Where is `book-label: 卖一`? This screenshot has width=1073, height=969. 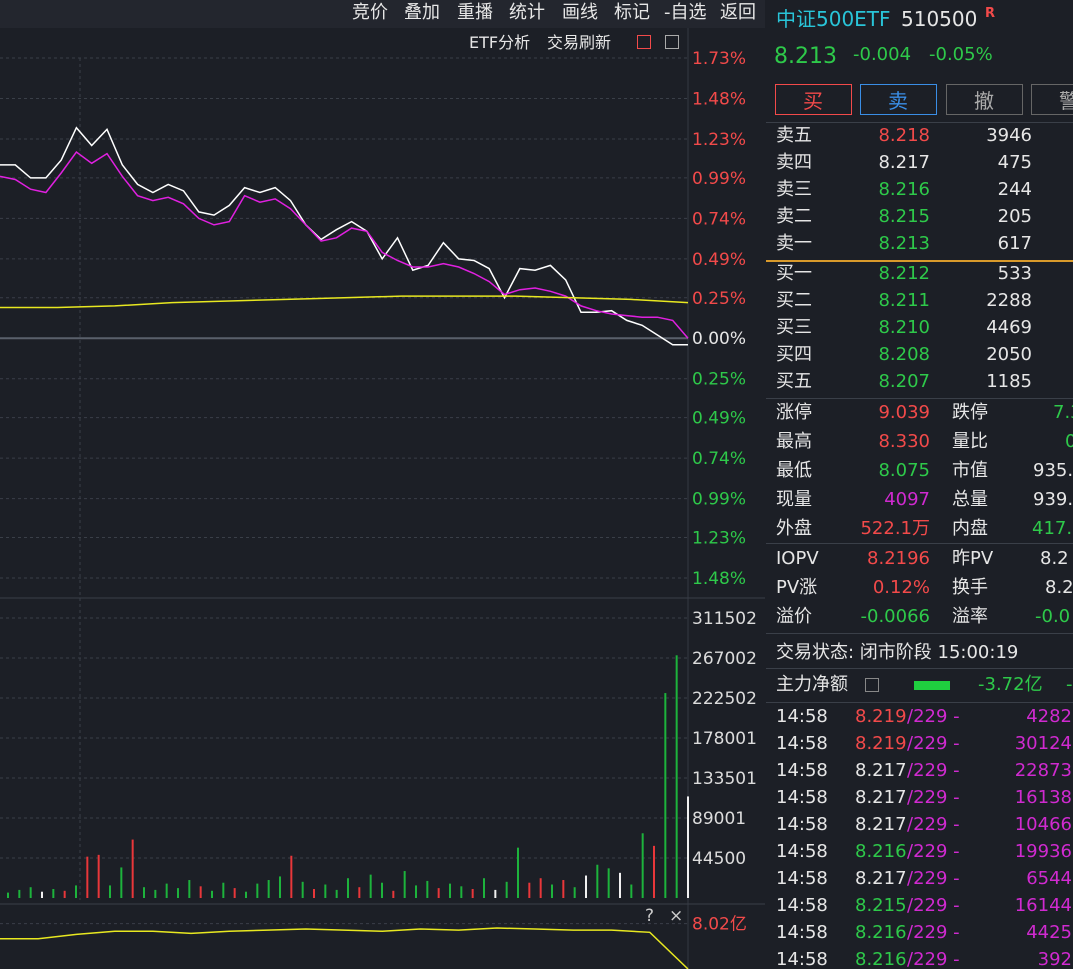
book-label: 卖一 is located at coordinates (794, 243).